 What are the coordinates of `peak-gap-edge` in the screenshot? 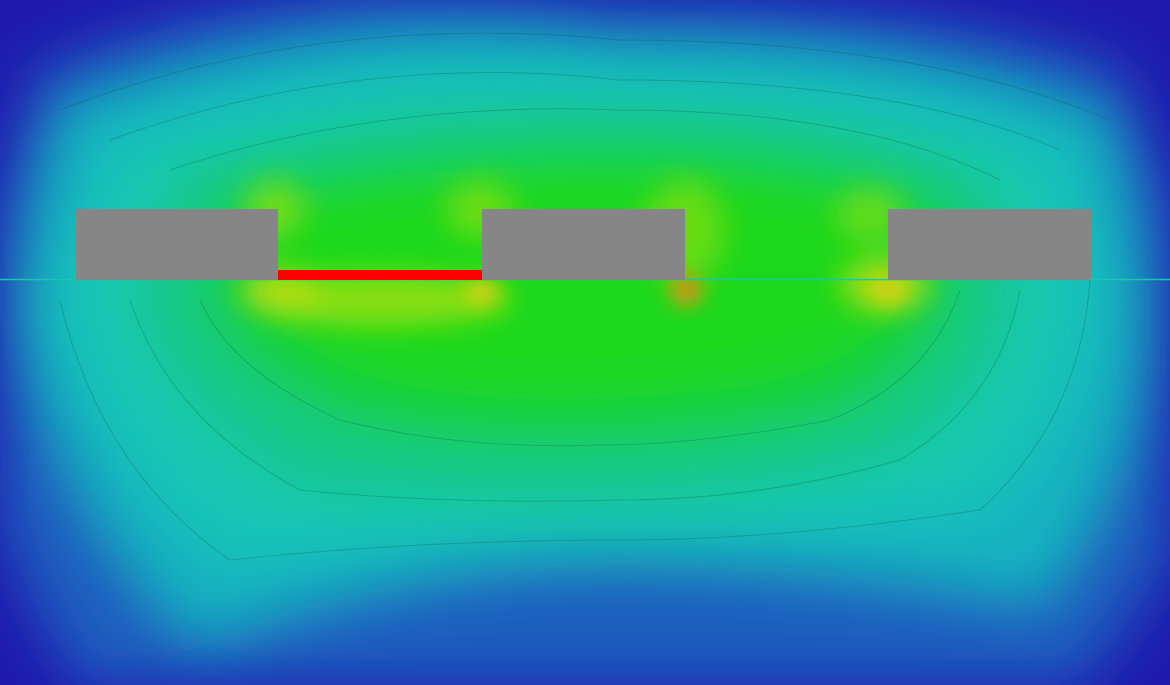 It's located at (482, 292).